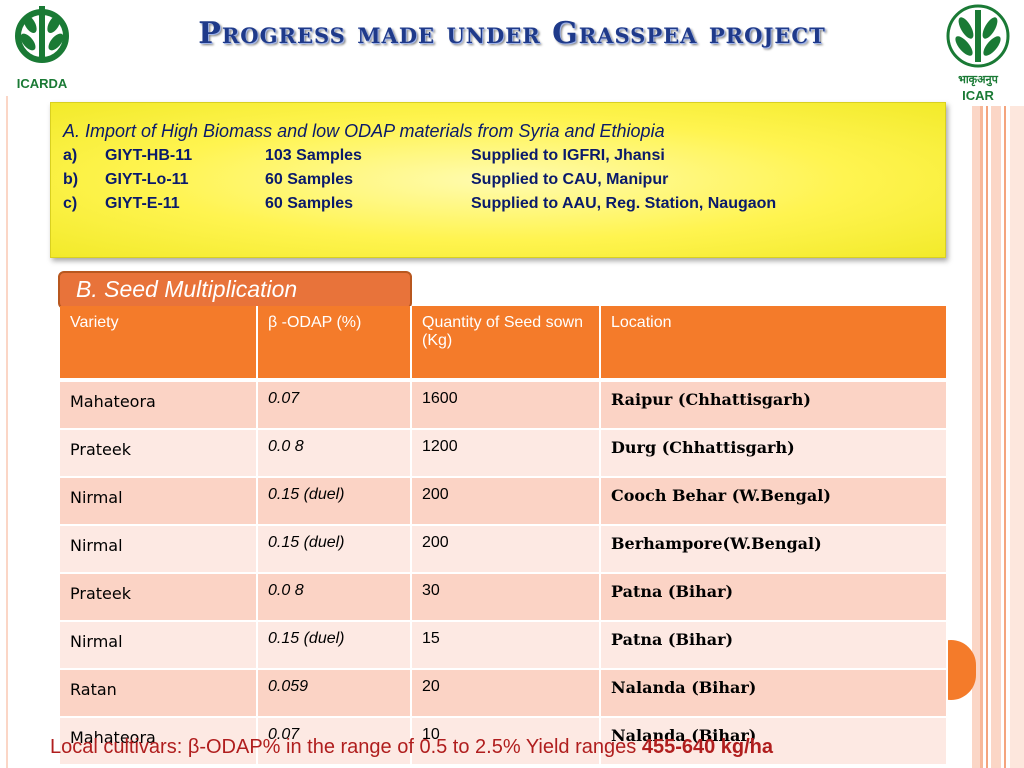  I want to click on cell-location: Raipur (Chhattisgarh), so click(774, 405).